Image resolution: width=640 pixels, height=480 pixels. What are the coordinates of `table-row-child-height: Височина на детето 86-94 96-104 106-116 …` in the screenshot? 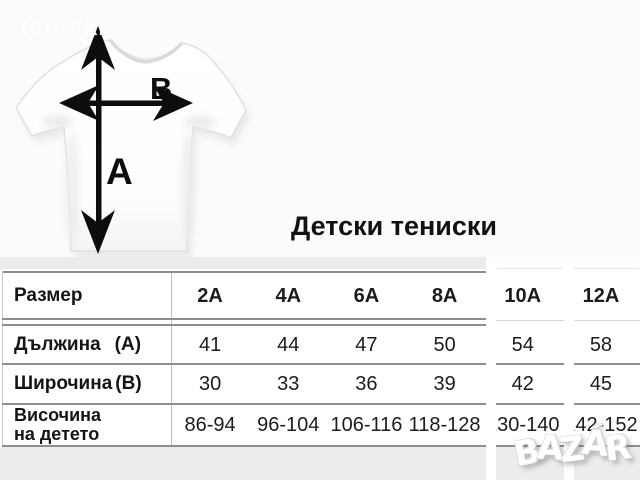 It's located at (321, 425).